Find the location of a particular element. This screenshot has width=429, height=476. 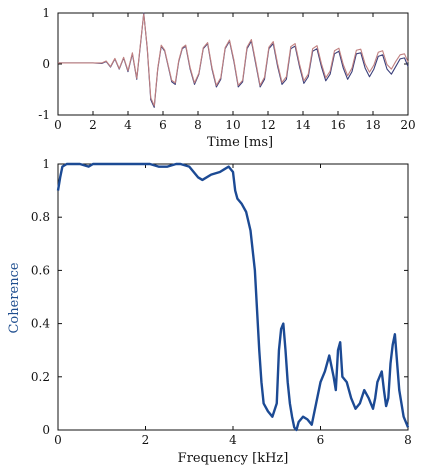

y-tick-label: 0.8 is located at coordinates (40, 217).